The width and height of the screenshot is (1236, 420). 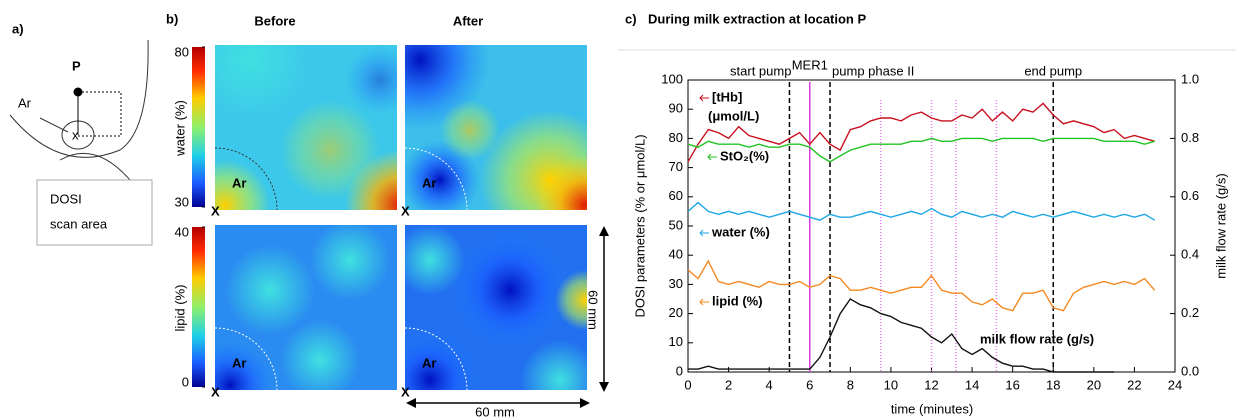 I want to click on x-tick-label: 22, so click(x=1134, y=384).